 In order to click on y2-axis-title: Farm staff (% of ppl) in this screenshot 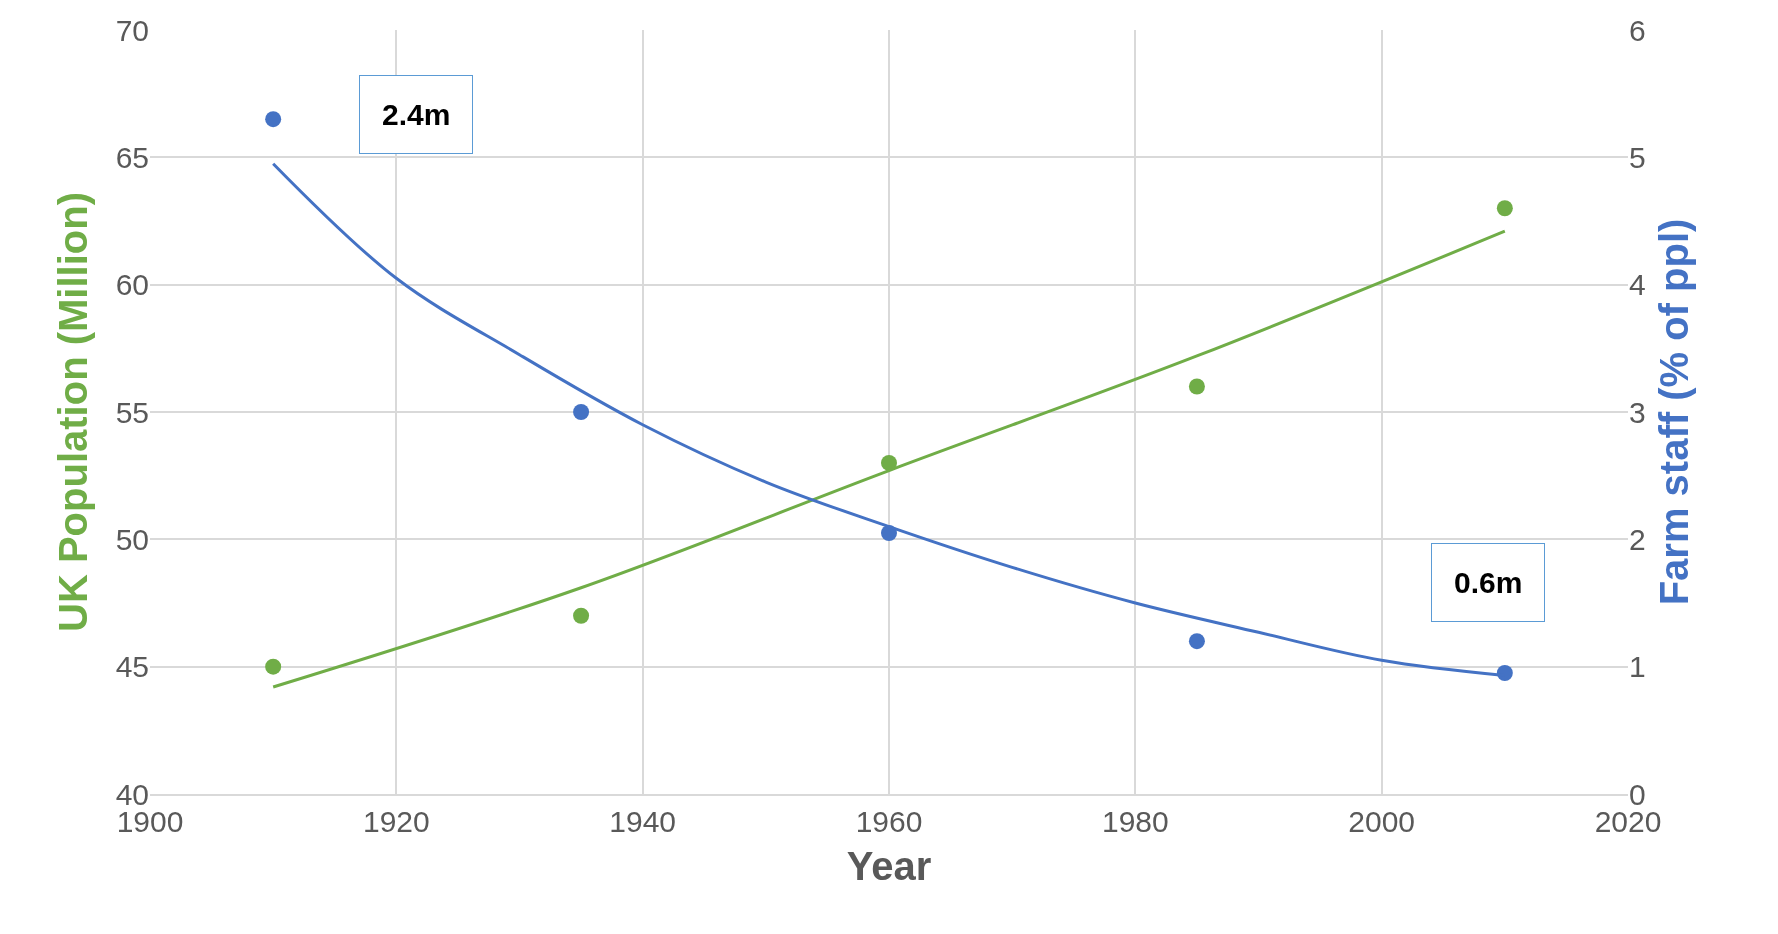, I will do `click(1674, 412)`.